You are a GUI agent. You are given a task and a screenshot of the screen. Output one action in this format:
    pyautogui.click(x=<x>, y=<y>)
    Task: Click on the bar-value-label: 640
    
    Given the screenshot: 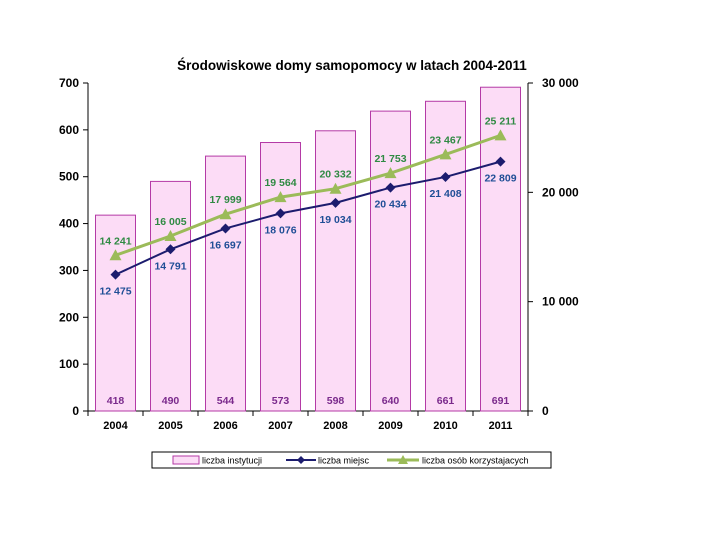 What is the action you would take?
    pyautogui.click(x=391, y=401)
    